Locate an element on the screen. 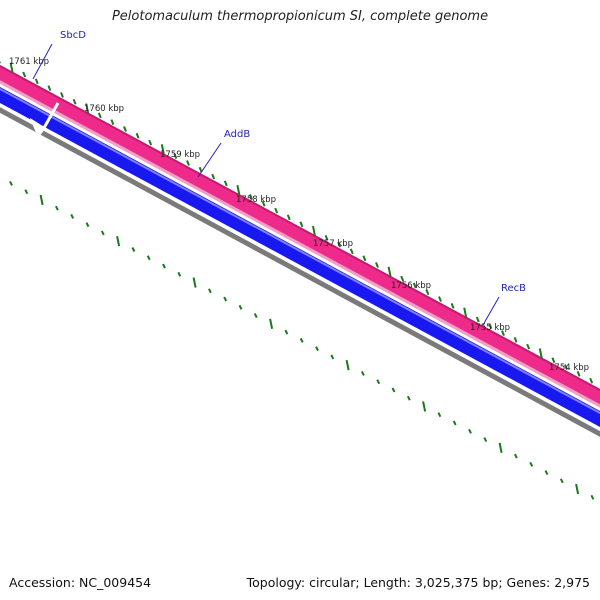 This screenshot has height=600, width=600. ruler-label: 1759 kbp is located at coordinates (180, 155).